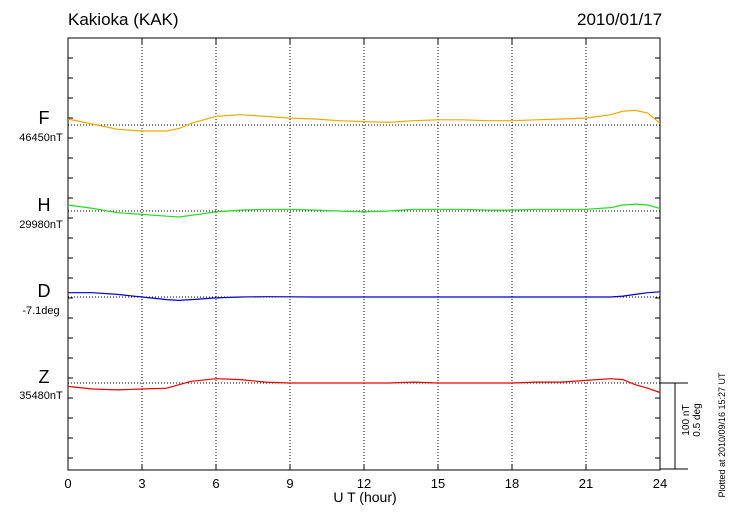 This screenshot has height=520, width=730. What do you see at coordinates (215, 483) in the screenshot?
I see `x-tick-label-2: 6` at bounding box center [215, 483].